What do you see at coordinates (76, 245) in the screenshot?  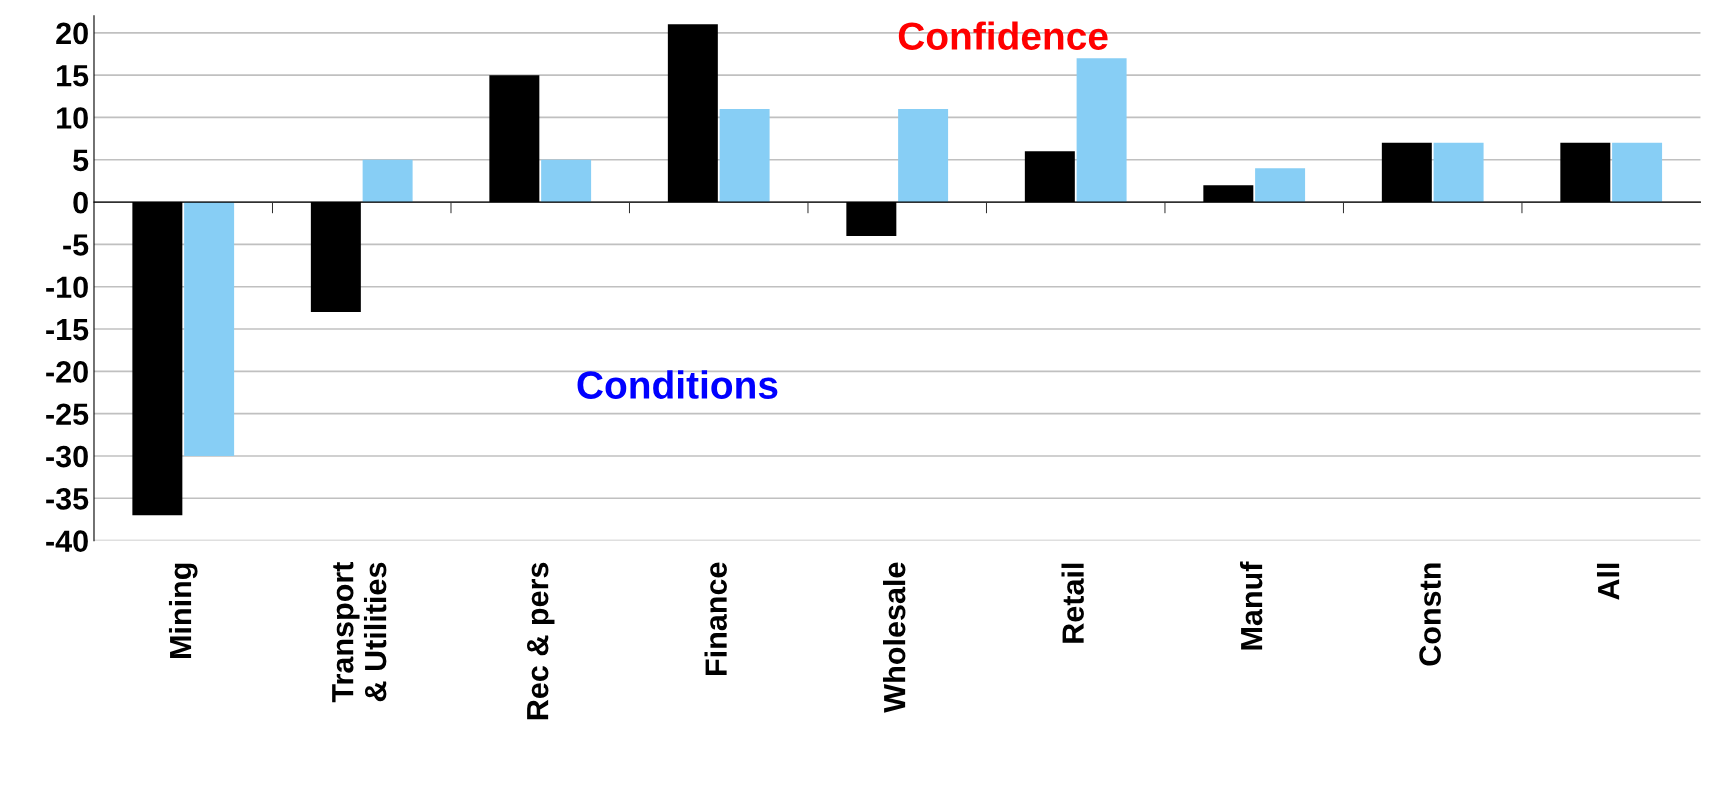 I see `y-tick-label: -5` at bounding box center [76, 245].